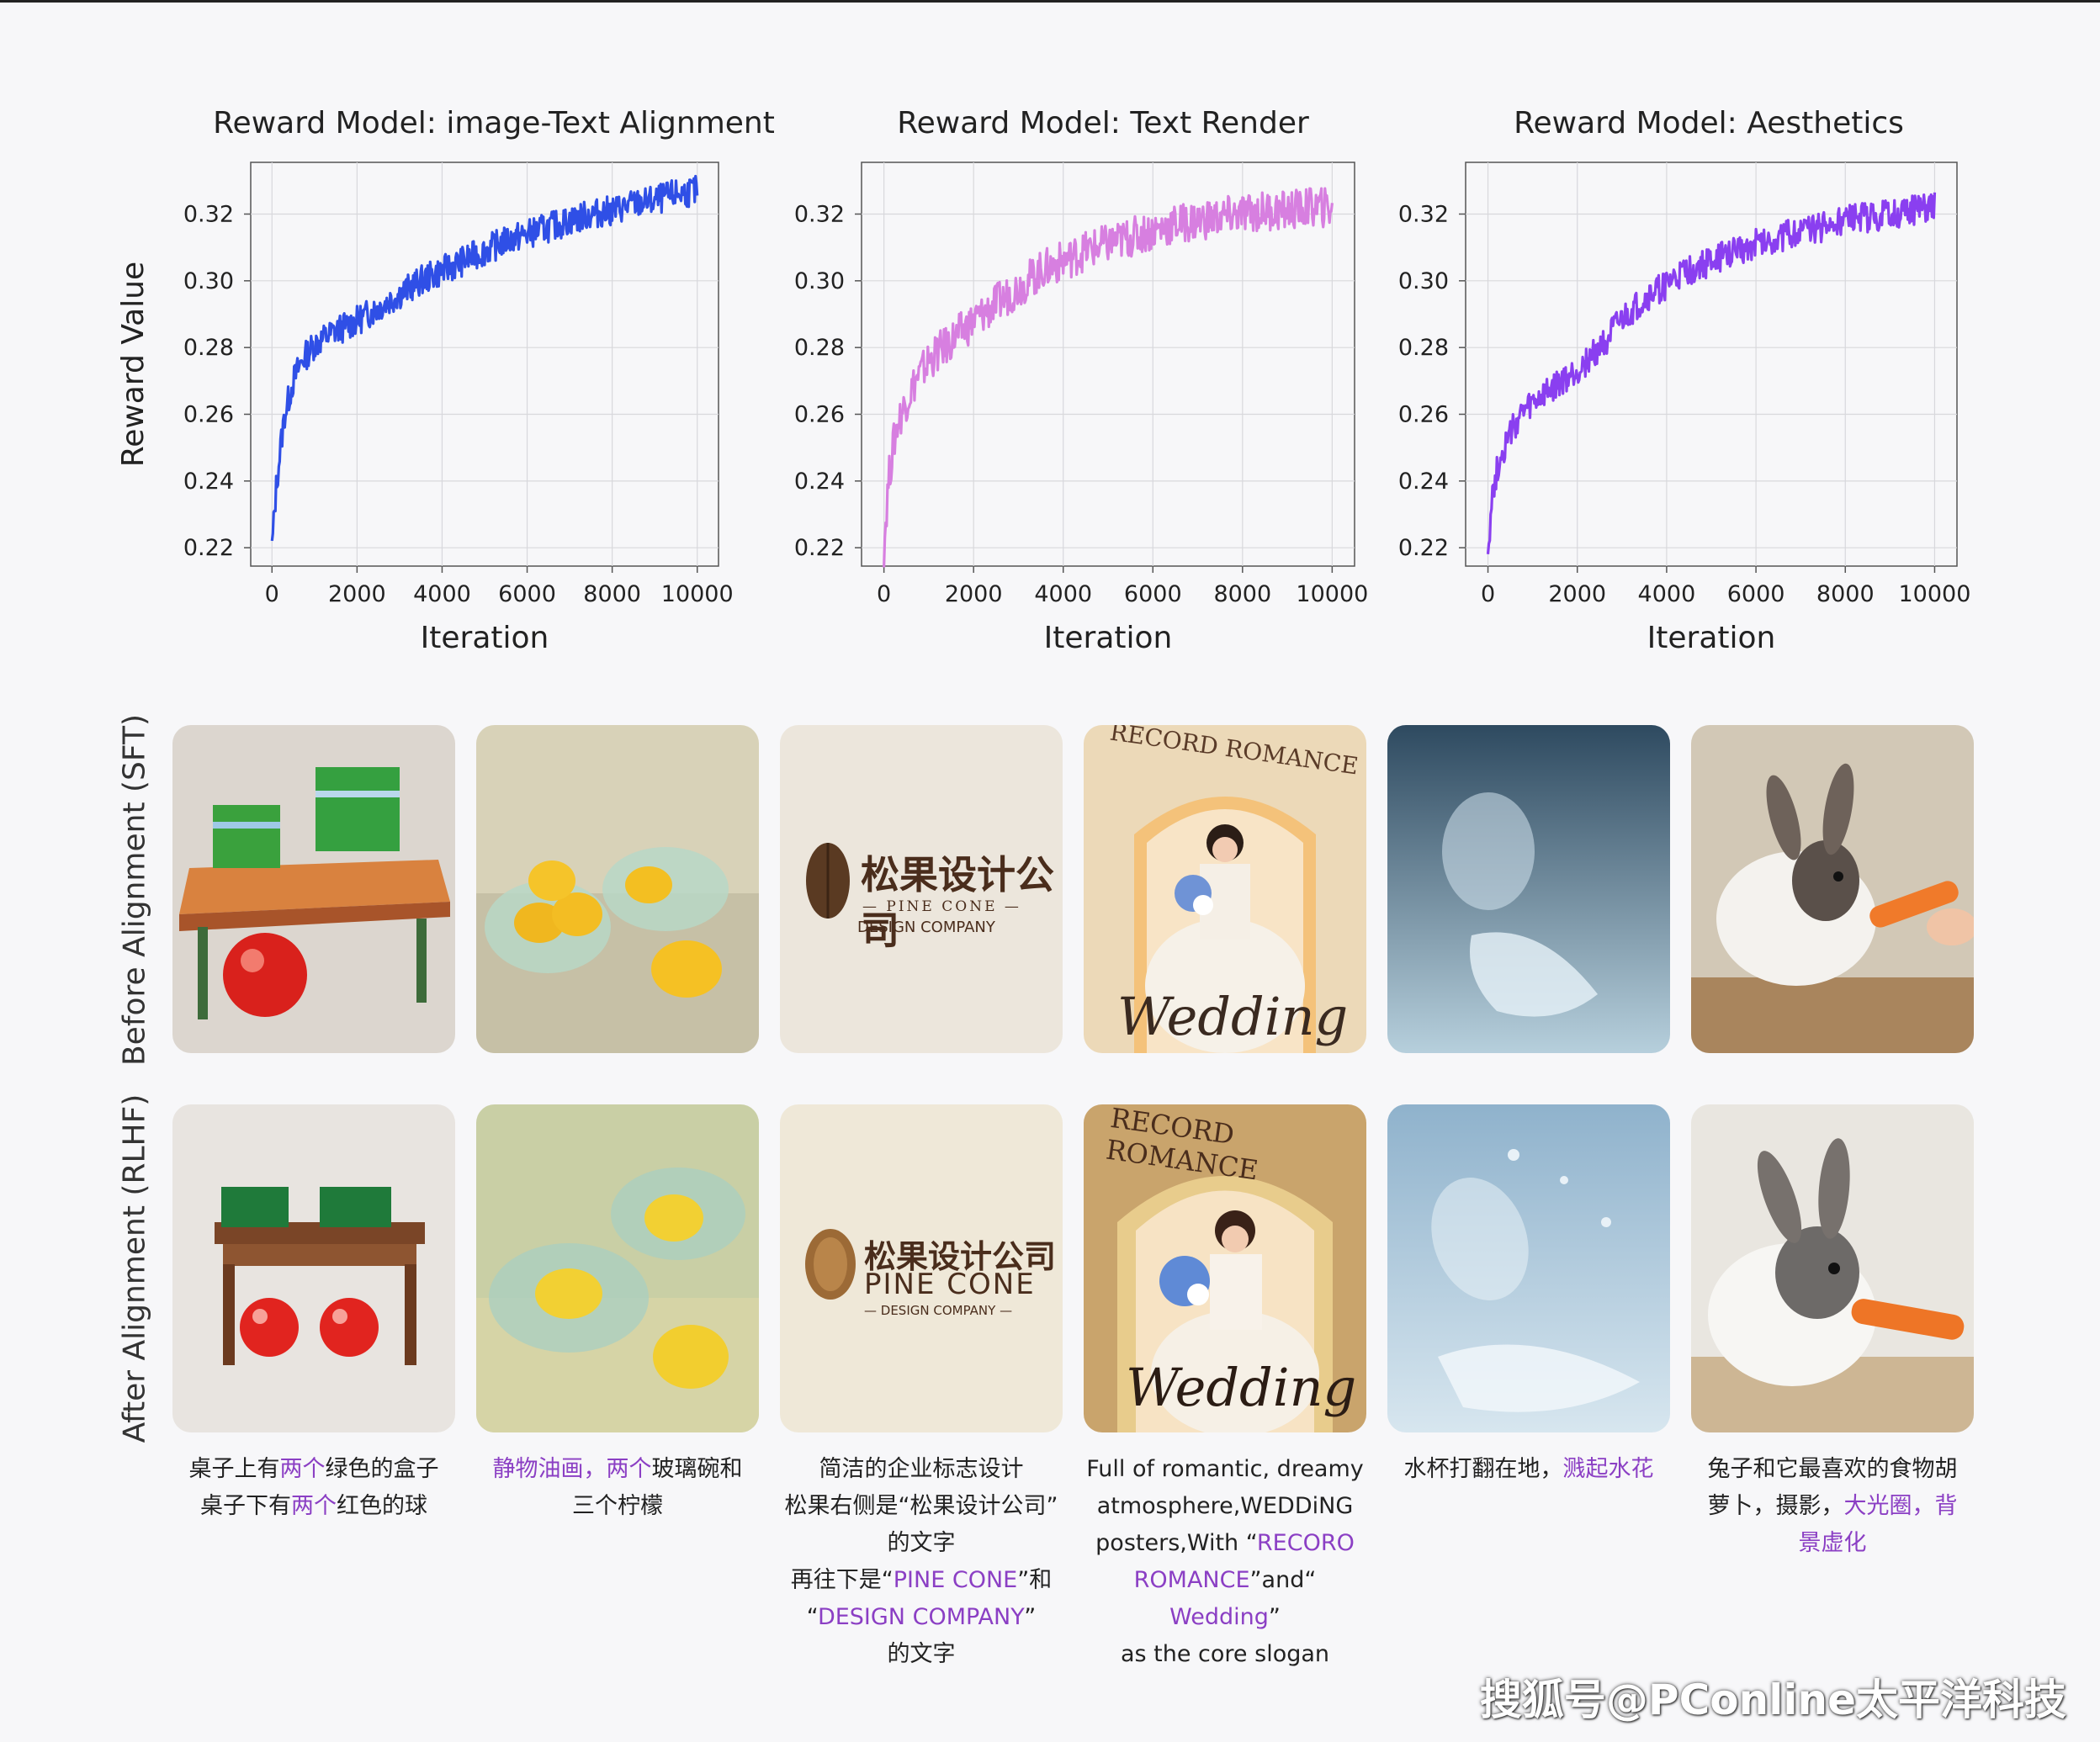 The width and height of the screenshot is (2100, 1742). I want to click on caption-table: 桌子上有两个绿色的盒子 桌子下有两个红色的球, so click(314, 1488).